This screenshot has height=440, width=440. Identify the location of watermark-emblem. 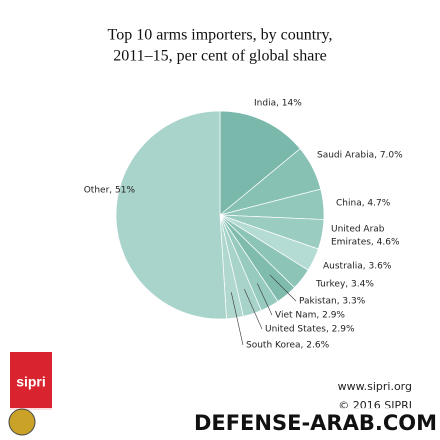
(22, 422).